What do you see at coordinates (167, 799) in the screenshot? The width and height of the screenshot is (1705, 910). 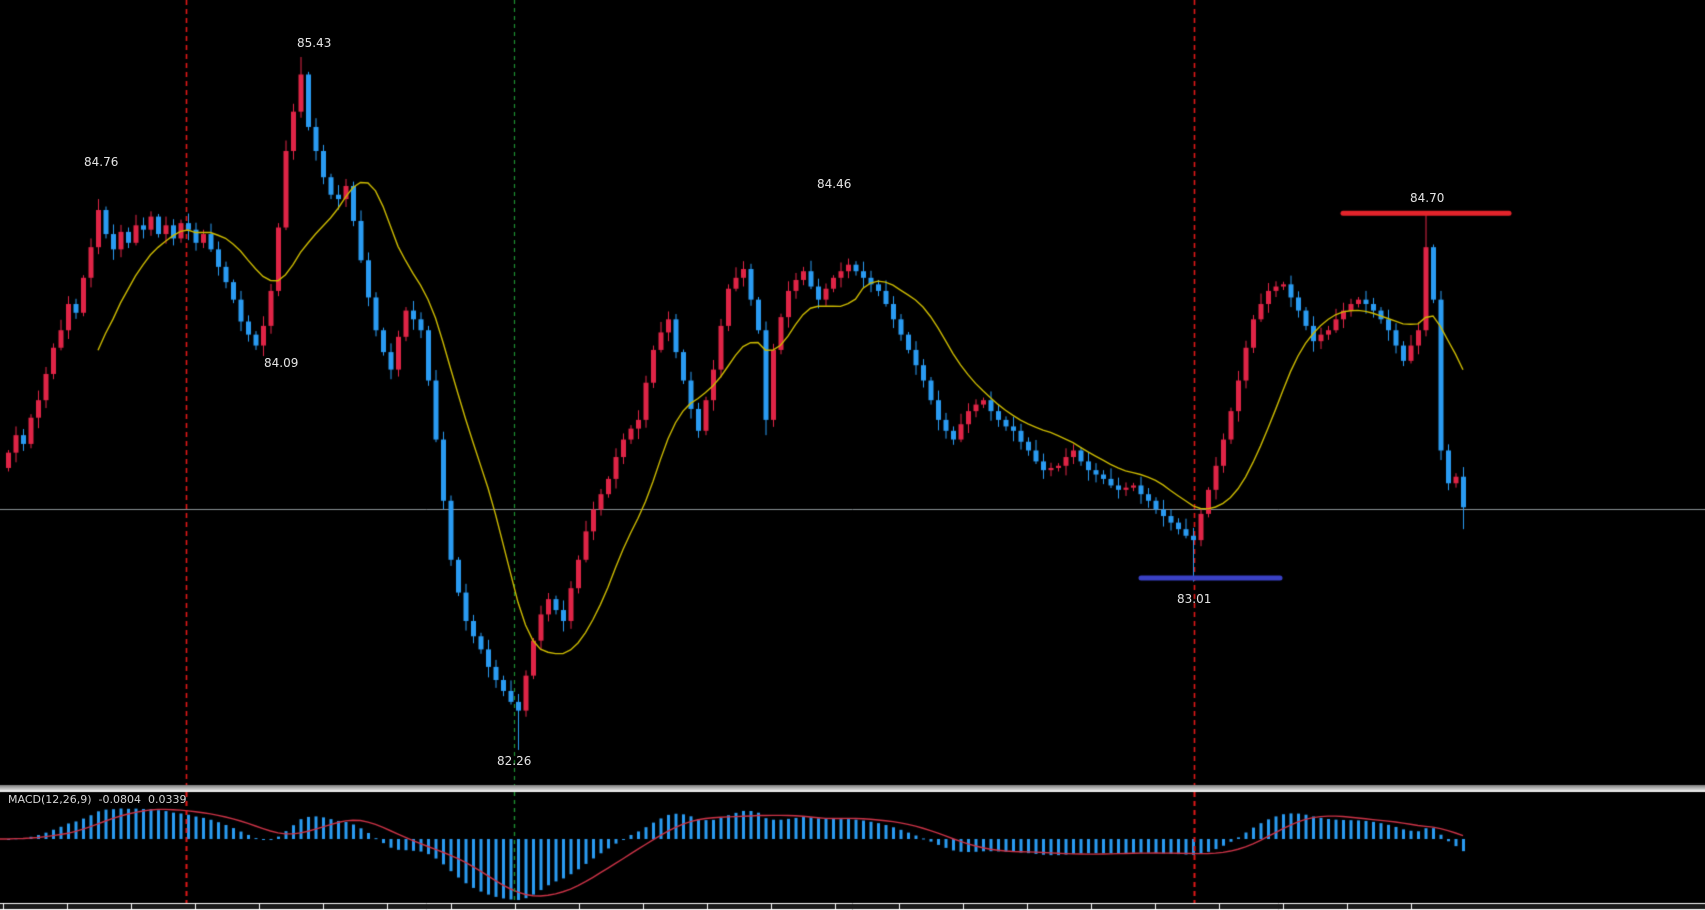 I see `macd-signal-value: 0.0339` at bounding box center [167, 799].